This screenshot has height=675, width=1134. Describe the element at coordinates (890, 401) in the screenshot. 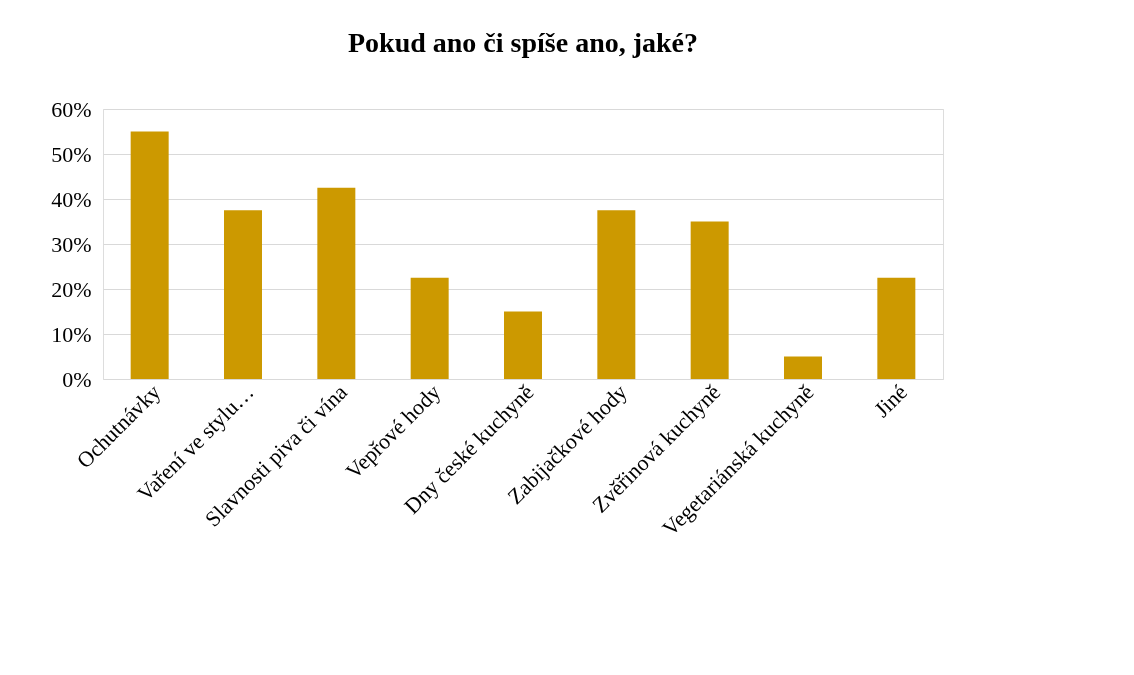

I see `x-tick-label: Jiné` at that location.